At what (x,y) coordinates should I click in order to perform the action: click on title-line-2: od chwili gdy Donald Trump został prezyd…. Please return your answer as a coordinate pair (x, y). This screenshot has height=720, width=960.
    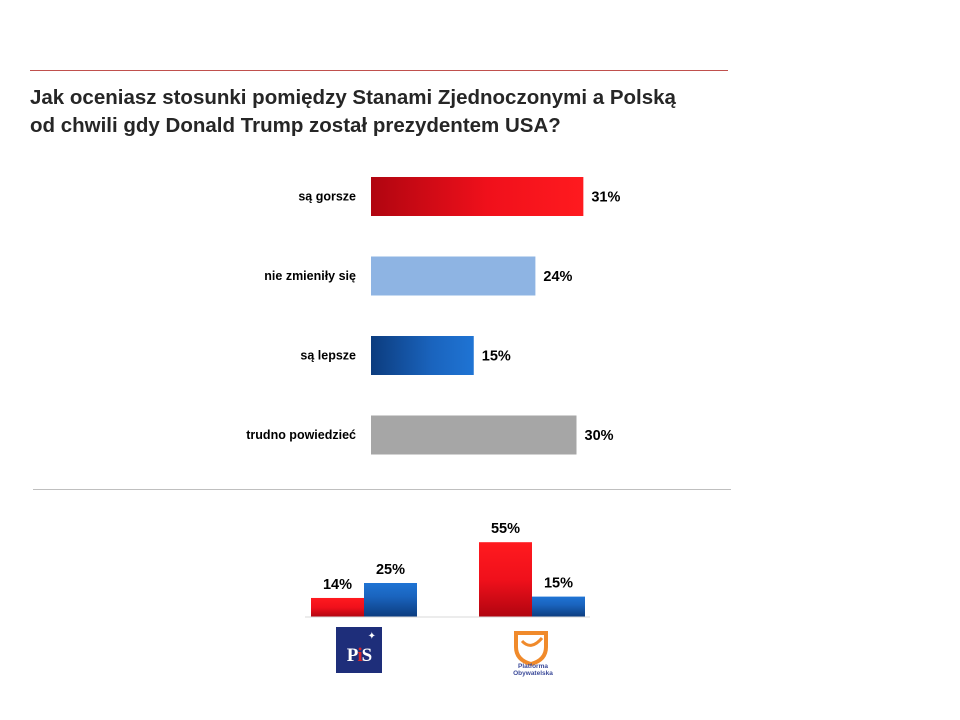
    Looking at the image, I should click on (295, 125).